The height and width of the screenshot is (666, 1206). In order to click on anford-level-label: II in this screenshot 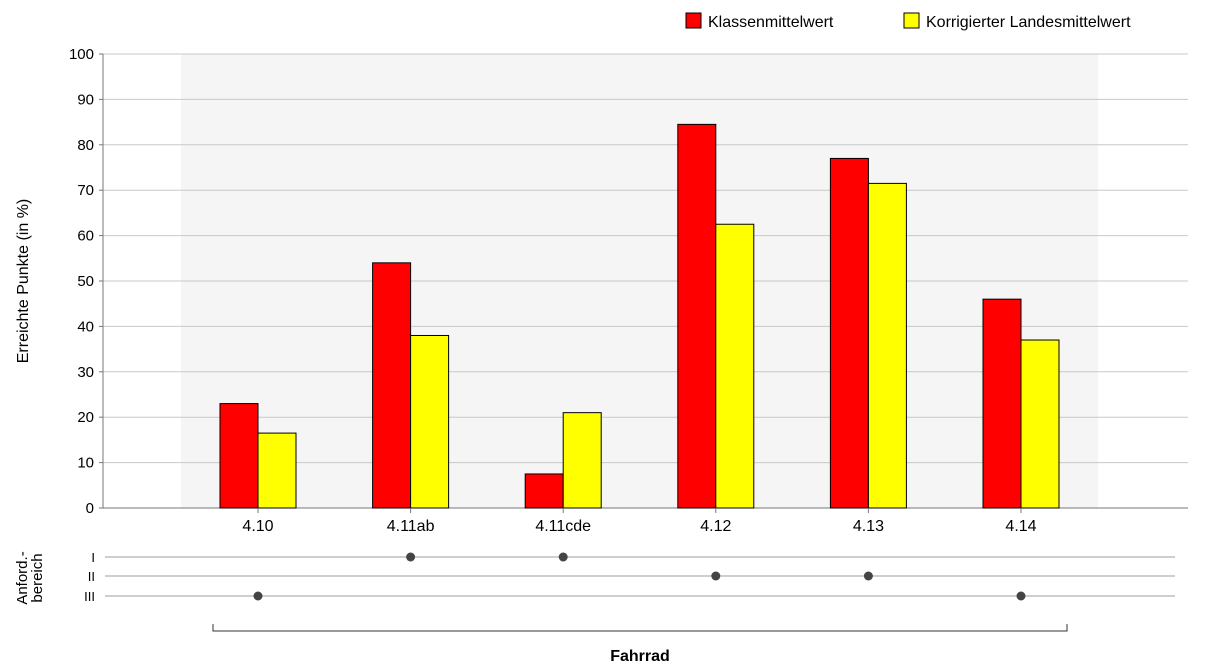, I will do `click(91, 576)`.